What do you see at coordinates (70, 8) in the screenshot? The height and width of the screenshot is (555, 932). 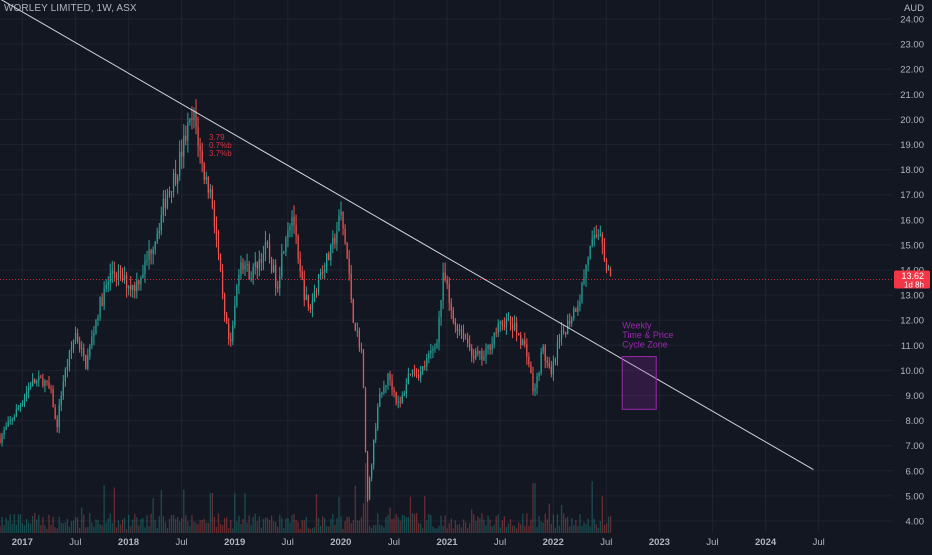 I see `symbol-title: WORLEY LIMITED, 1W, ASX` at bounding box center [70, 8].